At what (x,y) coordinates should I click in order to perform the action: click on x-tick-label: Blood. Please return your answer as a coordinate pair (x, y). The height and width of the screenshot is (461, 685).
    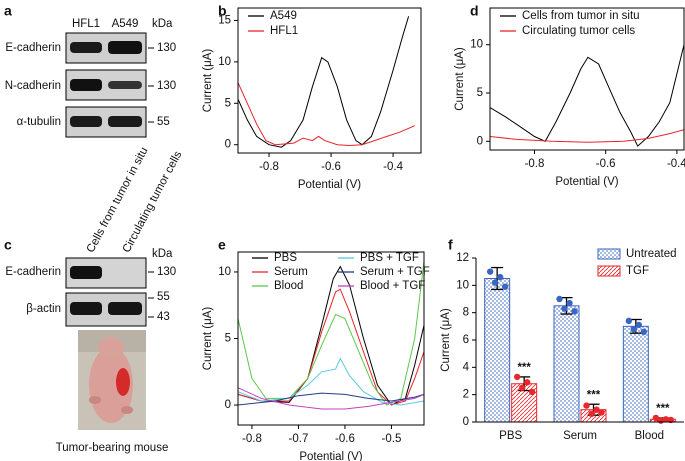
    Looking at the image, I should click on (649, 436).